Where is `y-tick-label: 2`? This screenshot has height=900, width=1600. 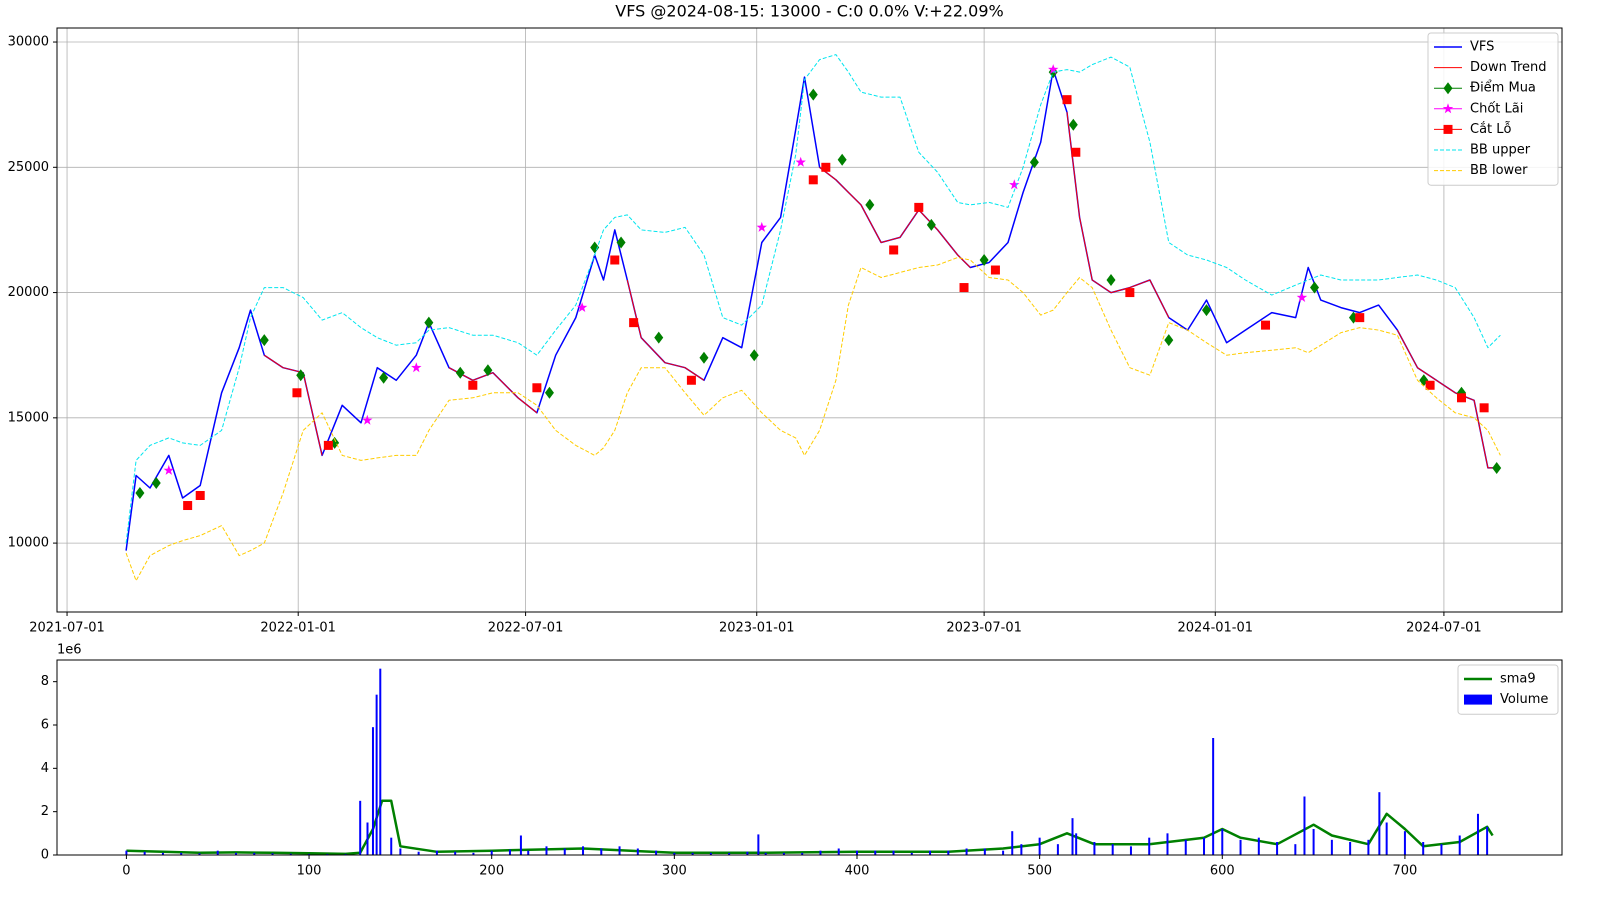 y-tick-label: 2 is located at coordinates (45, 811).